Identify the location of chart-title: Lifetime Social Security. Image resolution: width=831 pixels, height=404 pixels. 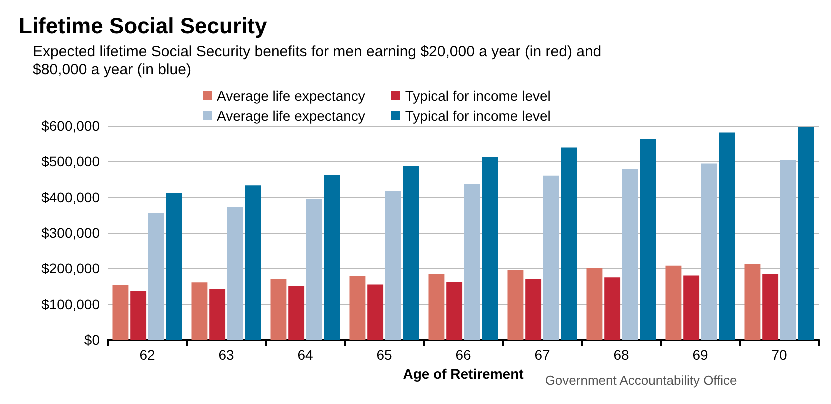
(143, 26).